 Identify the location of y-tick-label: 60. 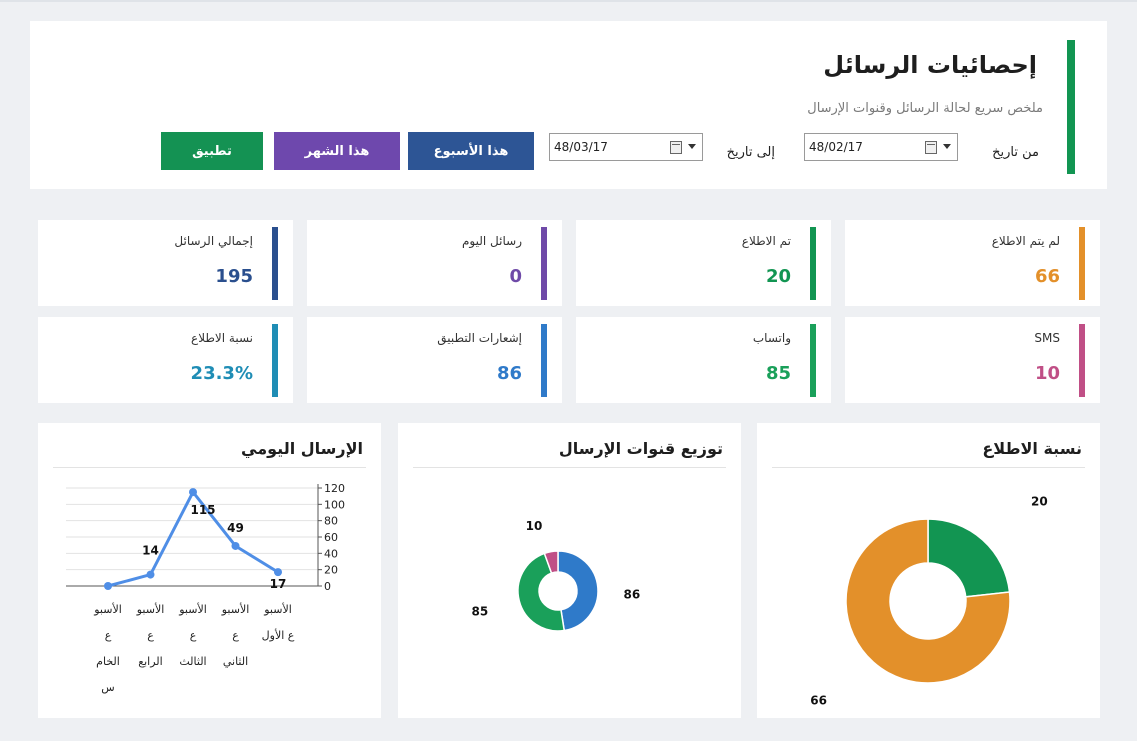
(331, 537).